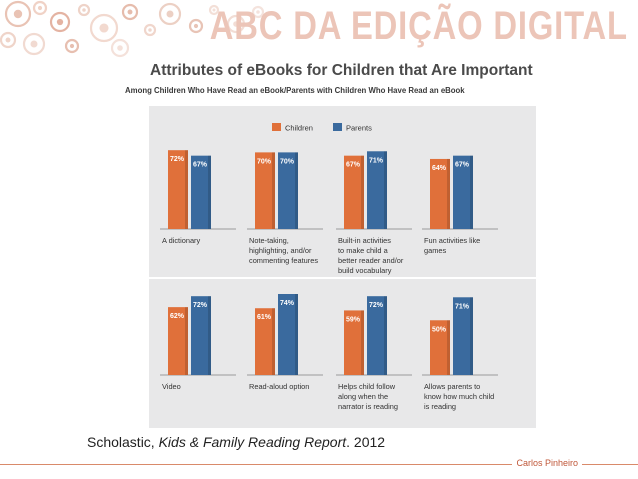 The width and height of the screenshot is (638, 479). I want to click on panel-2-bar-parents: 70%, so click(288, 190).